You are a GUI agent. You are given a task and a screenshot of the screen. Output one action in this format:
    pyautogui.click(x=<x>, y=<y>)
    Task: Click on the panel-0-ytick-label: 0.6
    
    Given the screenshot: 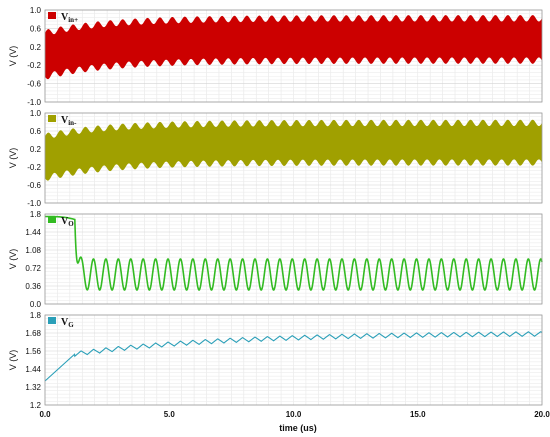 What is the action you would take?
    pyautogui.click(x=36, y=28)
    